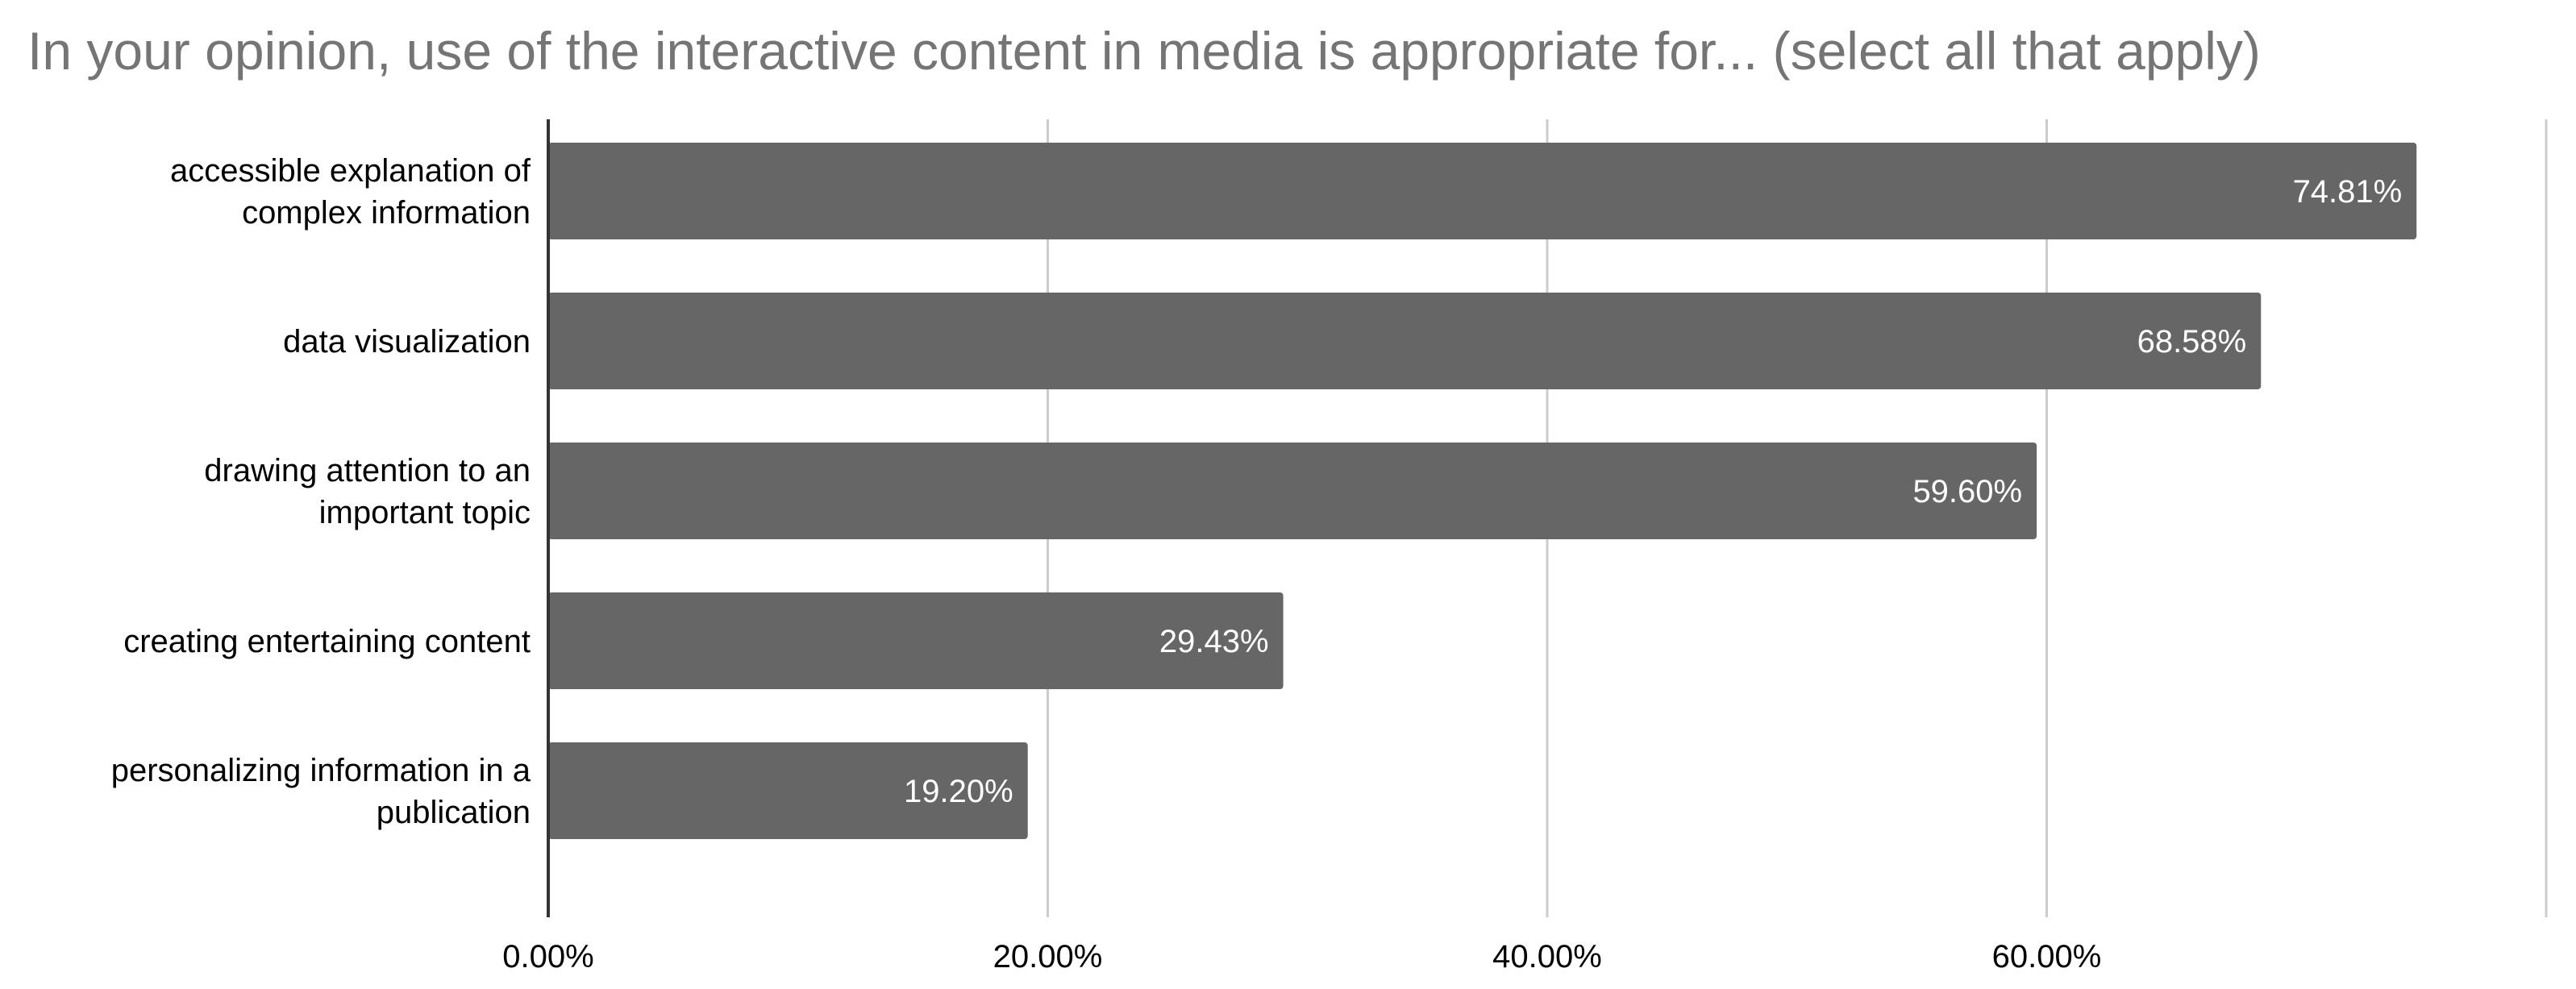 Image resolution: width=2576 pixels, height=989 pixels. Describe the element at coordinates (547, 956) in the screenshot. I see `x-tick-label: 0.00%` at that location.